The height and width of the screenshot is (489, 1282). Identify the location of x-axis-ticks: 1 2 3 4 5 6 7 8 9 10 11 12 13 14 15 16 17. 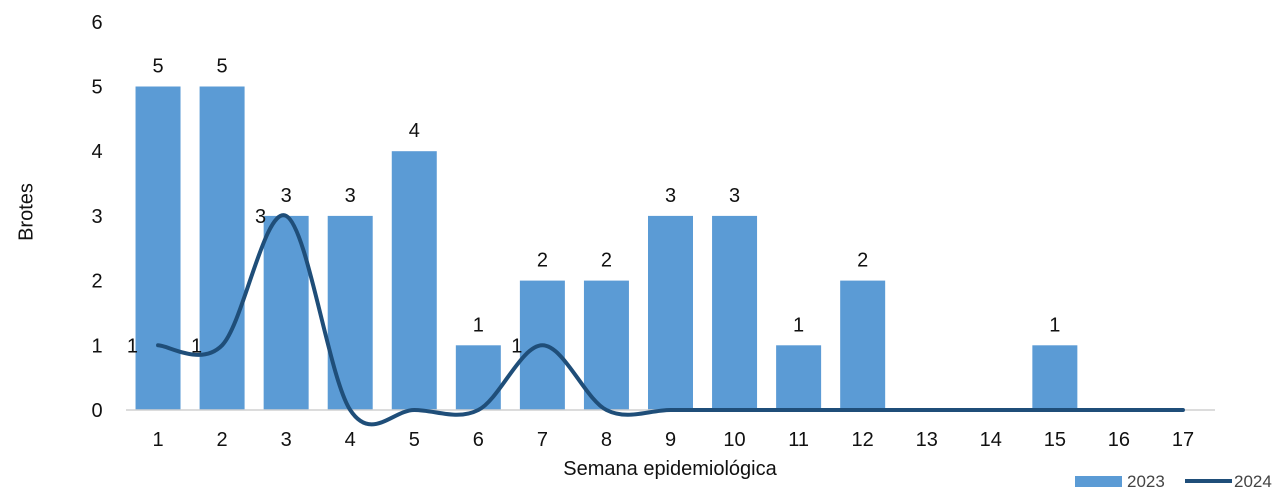
(673, 440).